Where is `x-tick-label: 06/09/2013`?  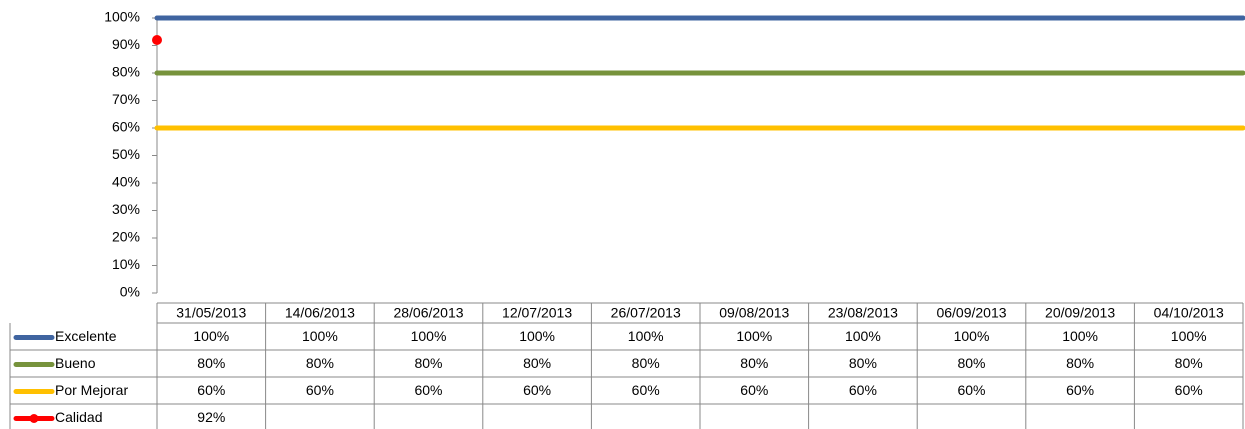
x-tick-label: 06/09/2013 is located at coordinates (971, 313).